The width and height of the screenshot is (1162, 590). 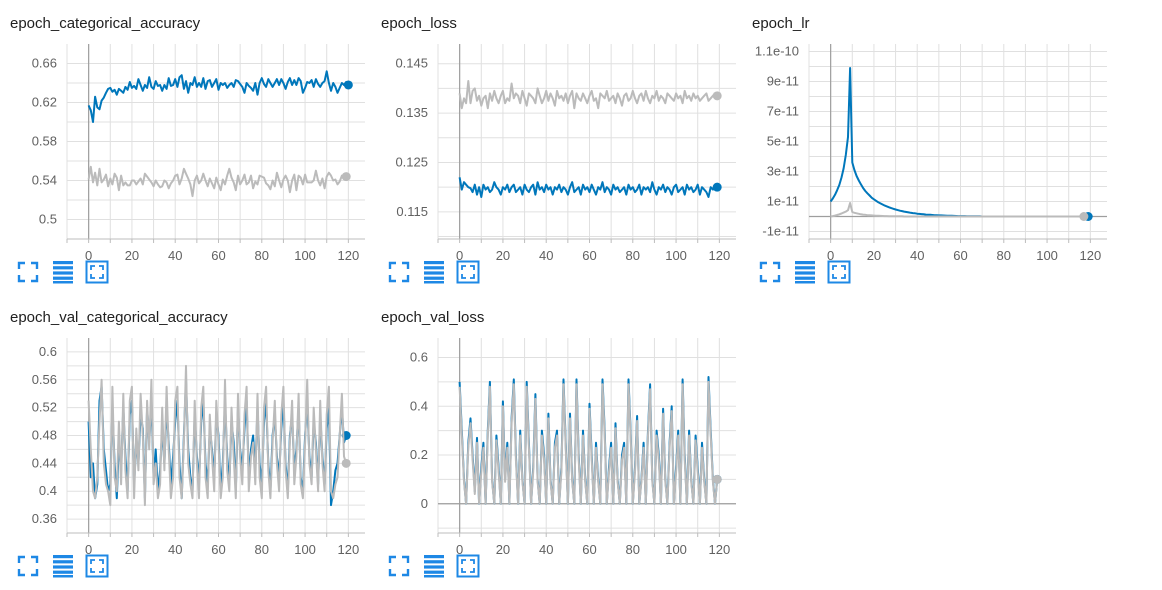 What do you see at coordinates (781, 23) in the screenshot?
I see `chart-title: epoch_lr` at bounding box center [781, 23].